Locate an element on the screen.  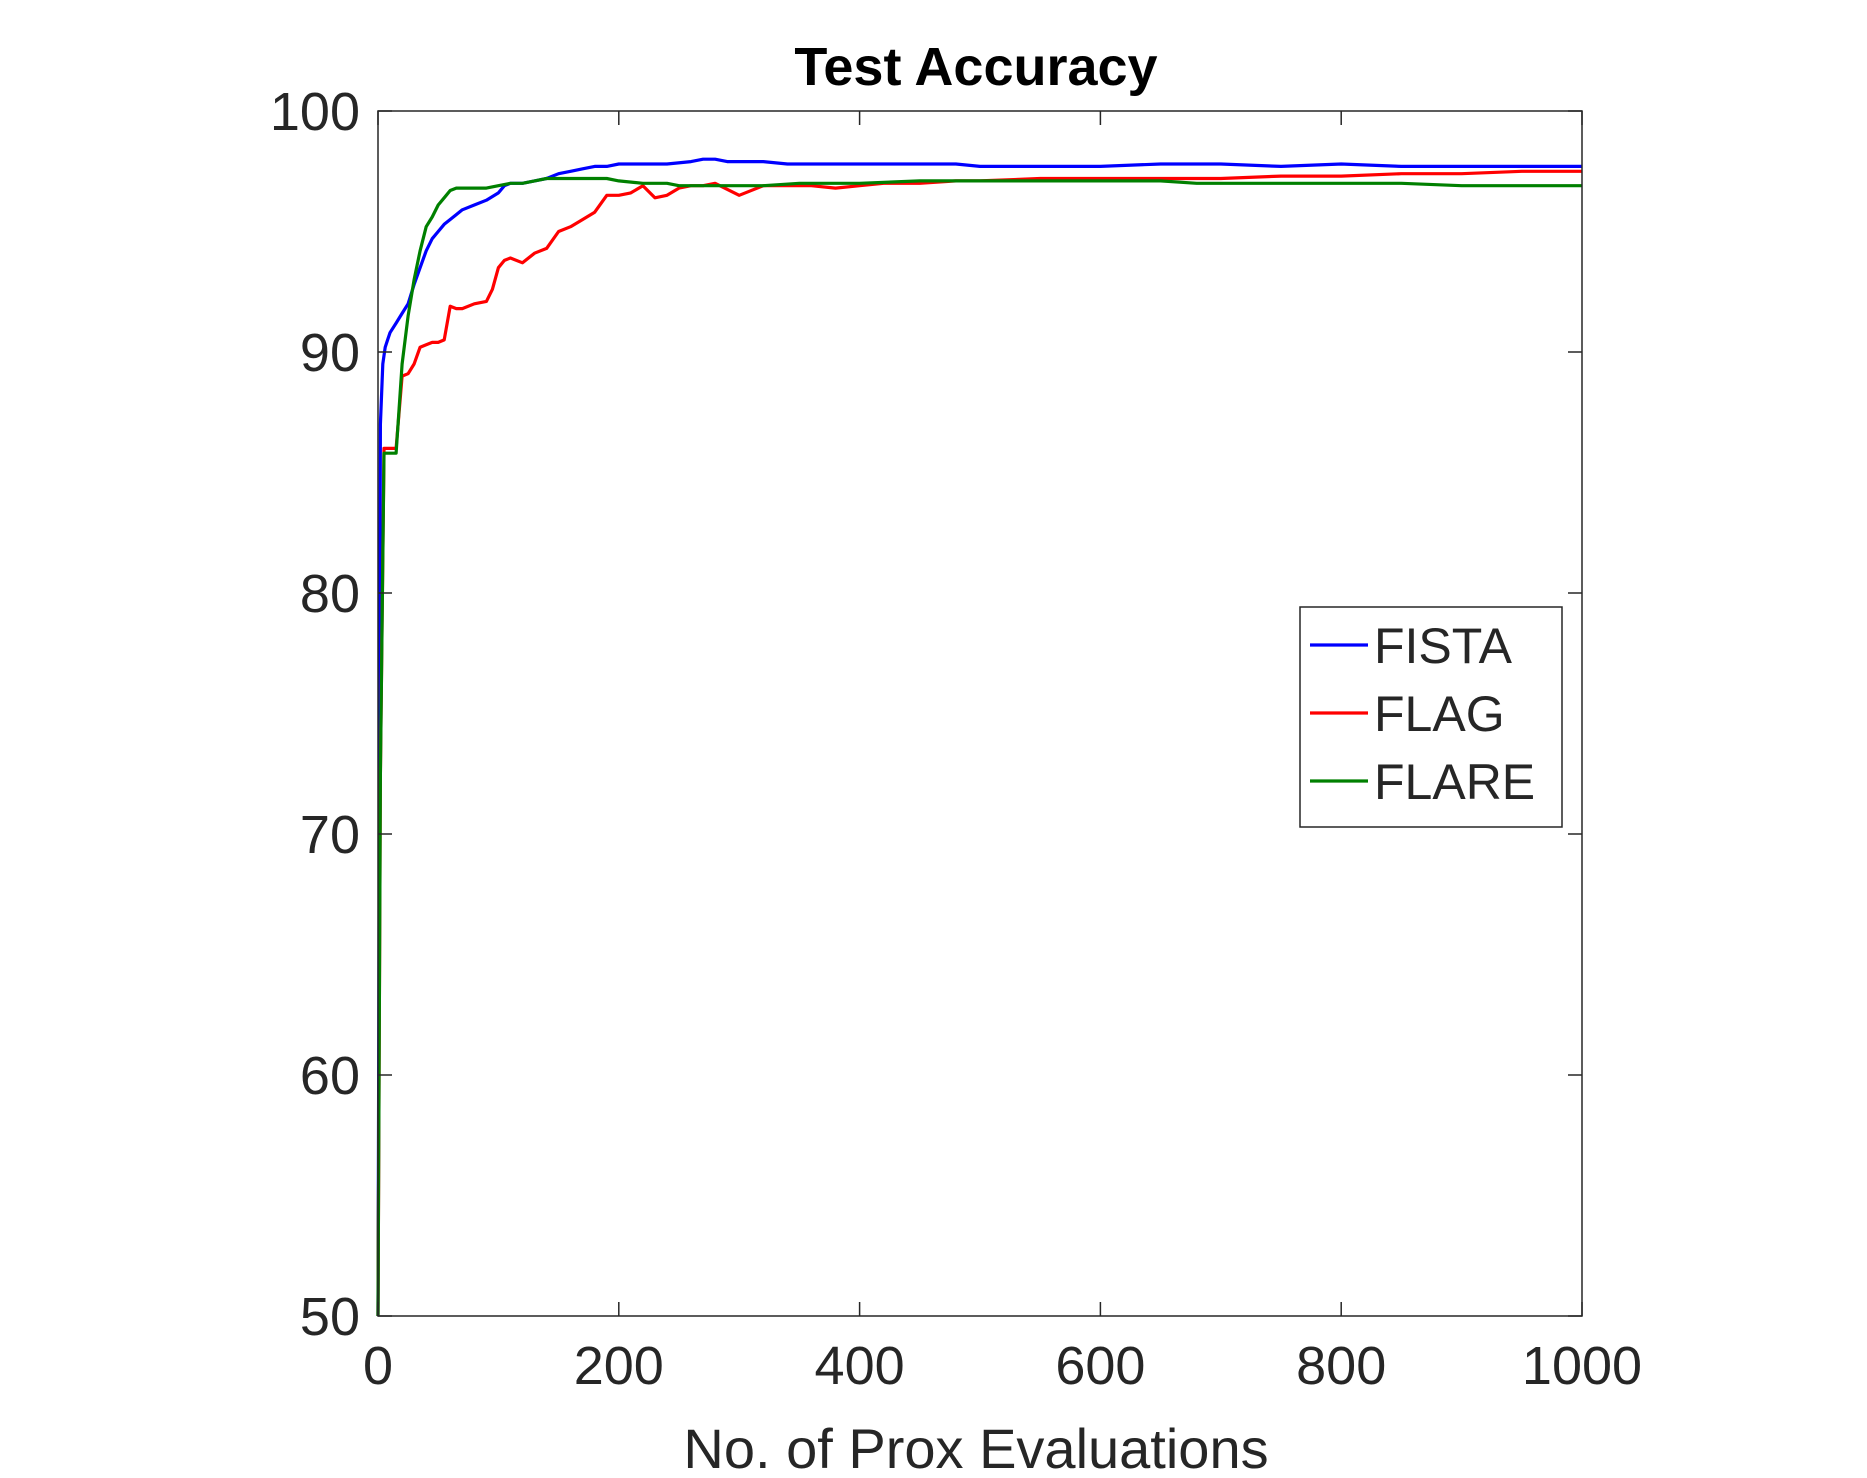
x-tick-label: 600 is located at coordinates (1100, 1366).